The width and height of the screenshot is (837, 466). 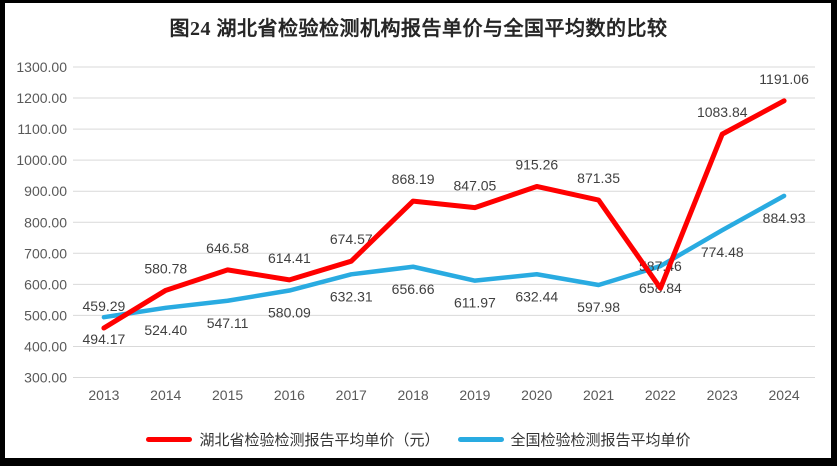 I want to click on data-label: 580.78, so click(x=165, y=268).